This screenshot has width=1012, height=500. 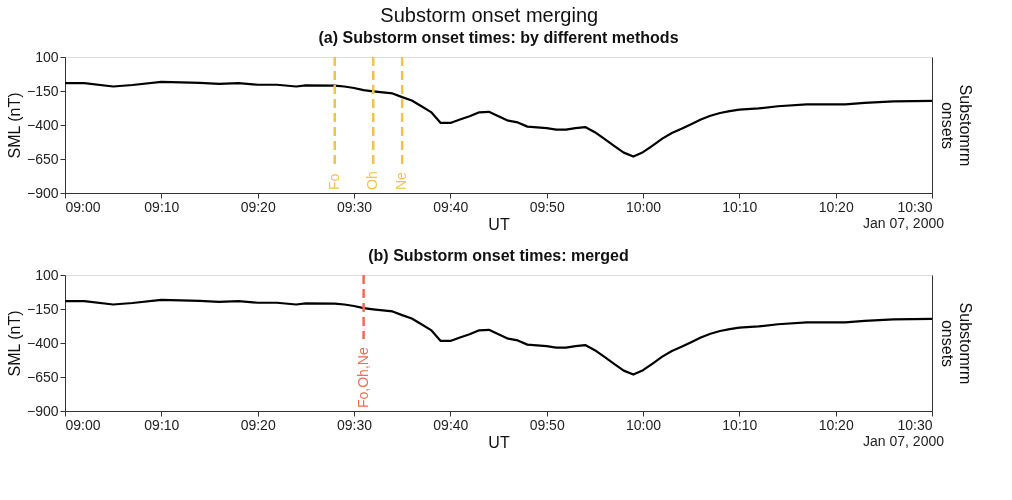 I want to click on text: Substorm onset merging, so click(x=489, y=14).